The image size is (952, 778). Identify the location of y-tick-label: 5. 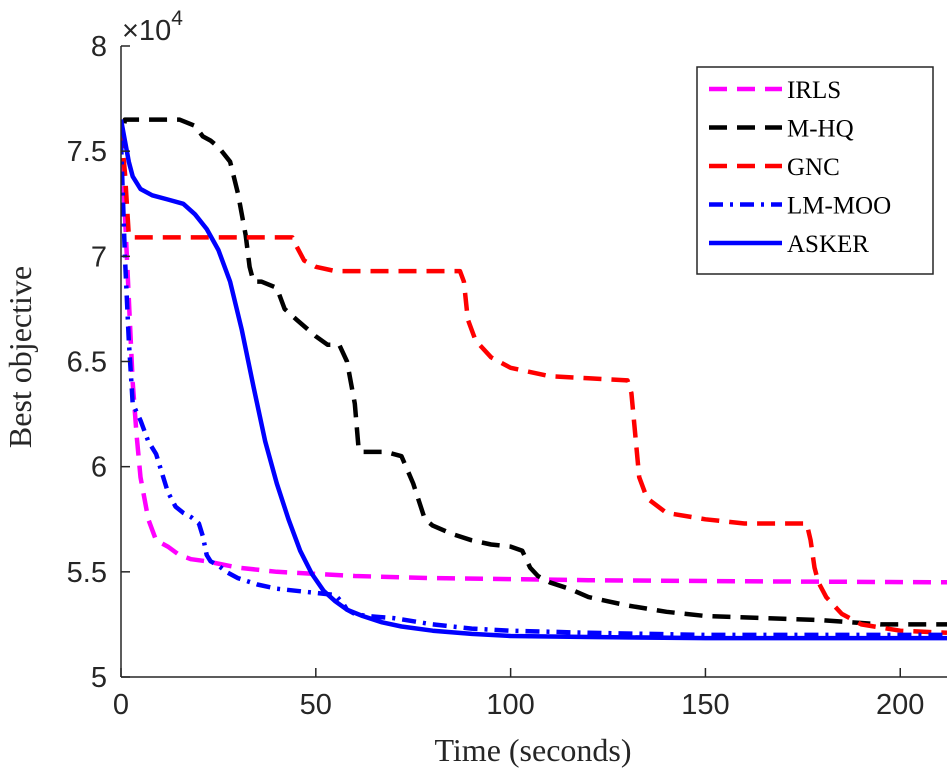
(99, 678).